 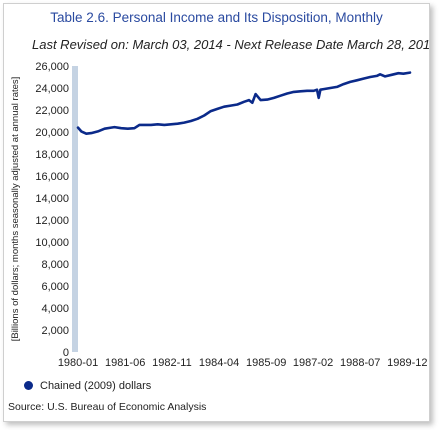 What do you see at coordinates (52, 67) in the screenshot?
I see `y-tick-label: 26,000` at bounding box center [52, 67].